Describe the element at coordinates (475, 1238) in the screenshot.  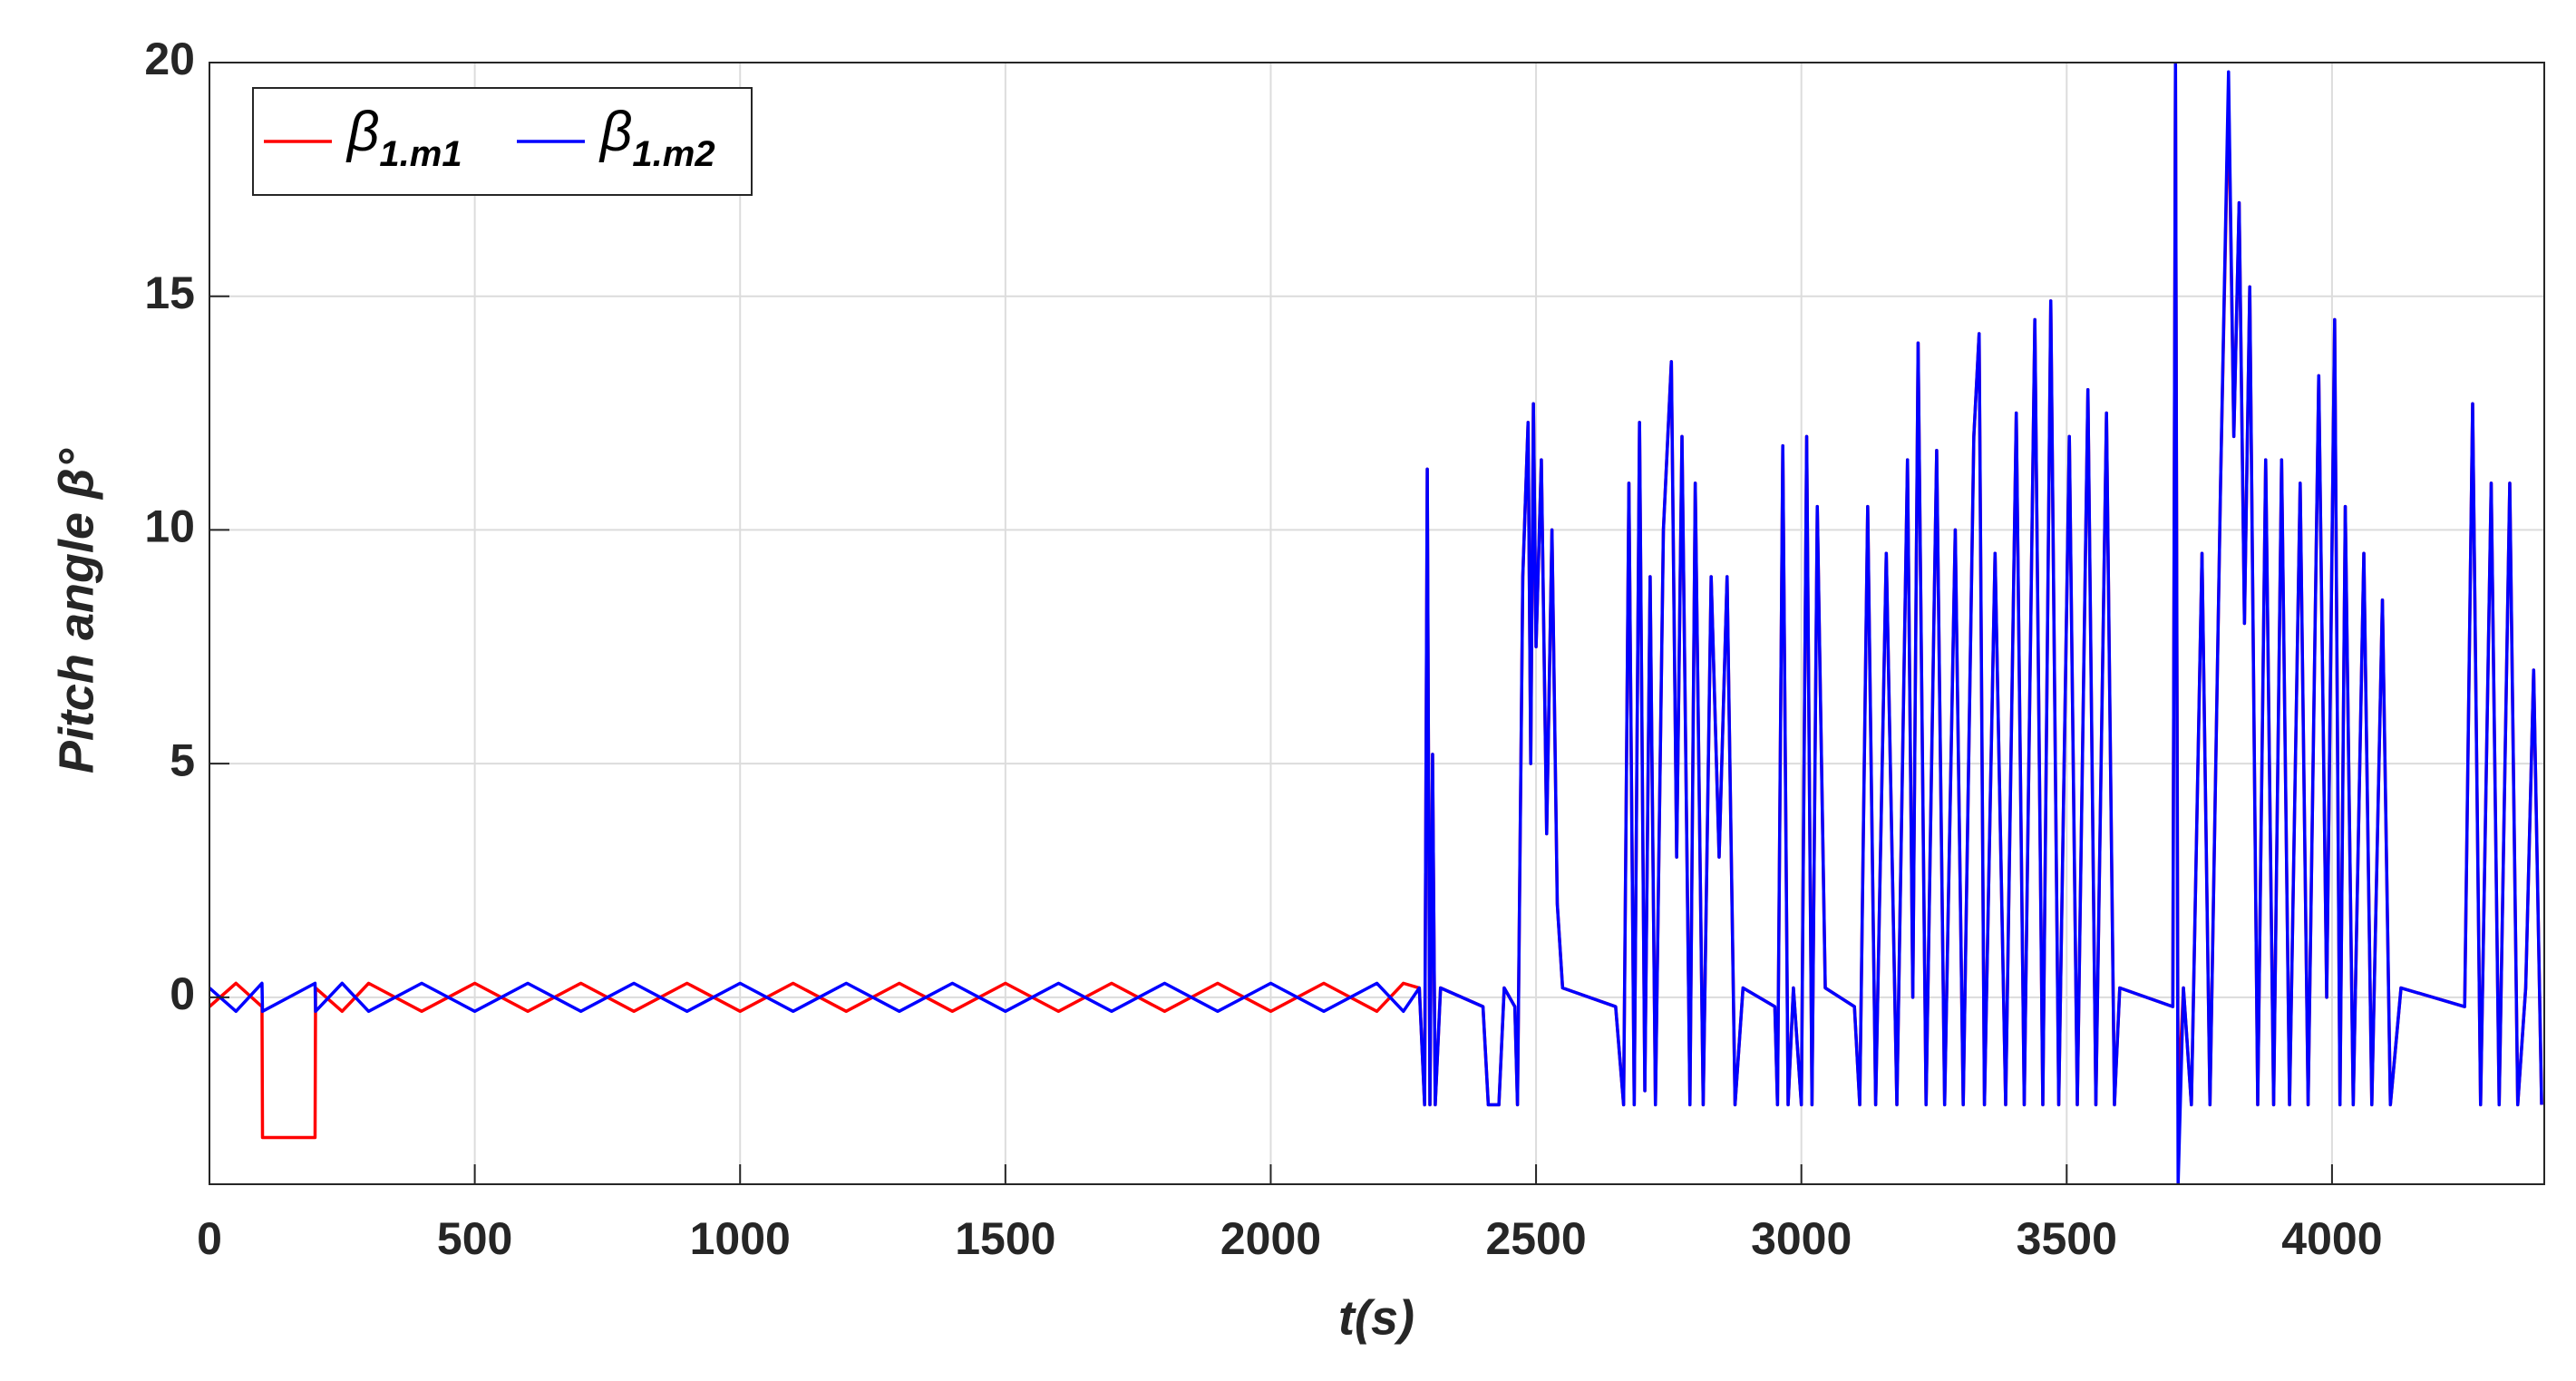
I see `x-tick-label: 500` at that location.